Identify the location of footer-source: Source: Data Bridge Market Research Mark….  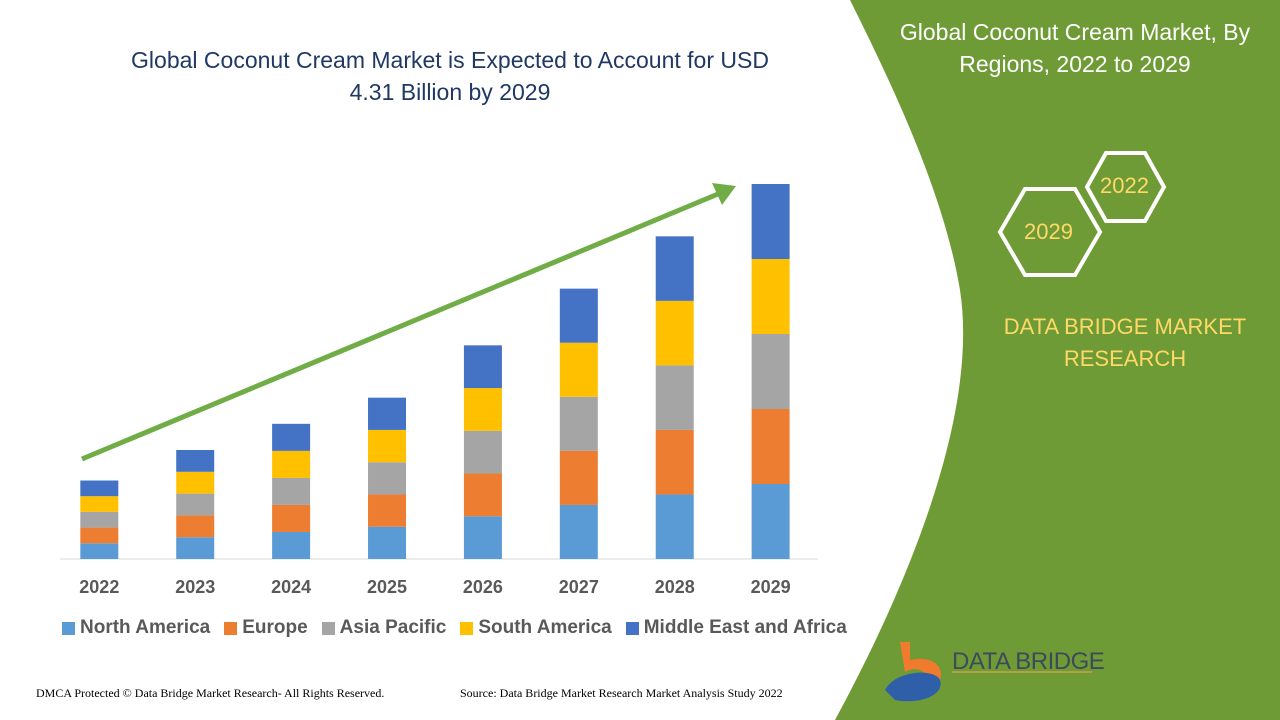
(621, 693).